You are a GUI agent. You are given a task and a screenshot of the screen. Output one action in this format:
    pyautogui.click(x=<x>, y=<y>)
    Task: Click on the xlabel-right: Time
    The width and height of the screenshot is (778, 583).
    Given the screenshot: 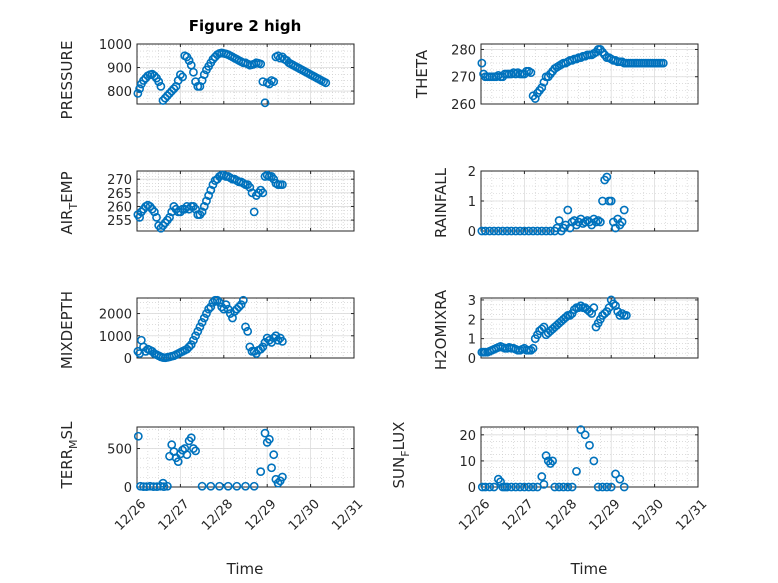 What is the action you would take?
    pyautogui.click(x=589, y=569)
    